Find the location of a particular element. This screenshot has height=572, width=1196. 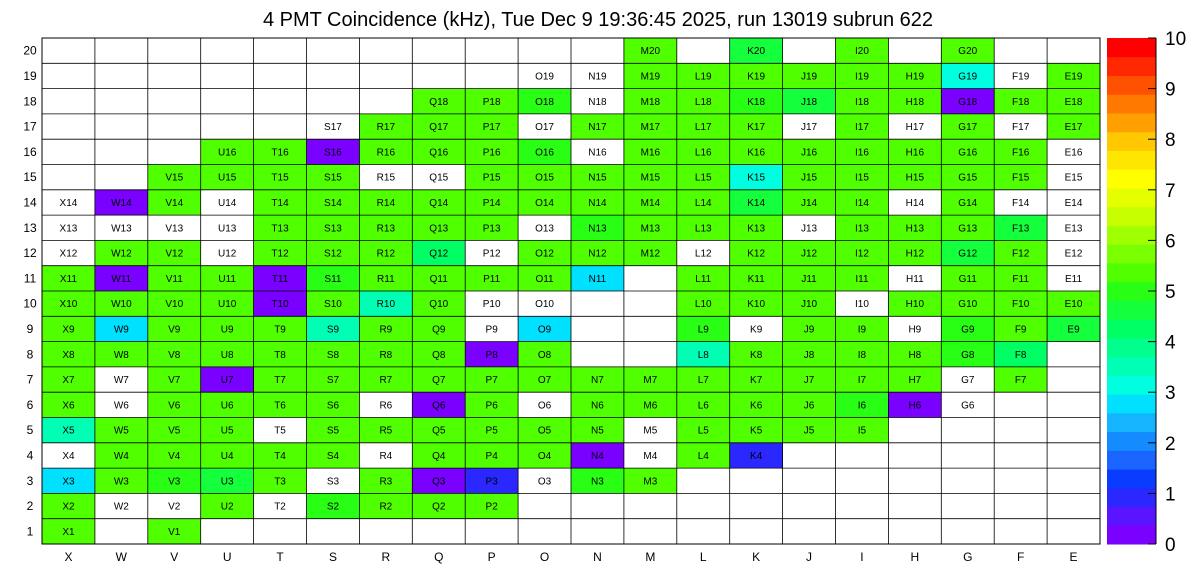

color-scale-band is located at coordinates (1131, 422).